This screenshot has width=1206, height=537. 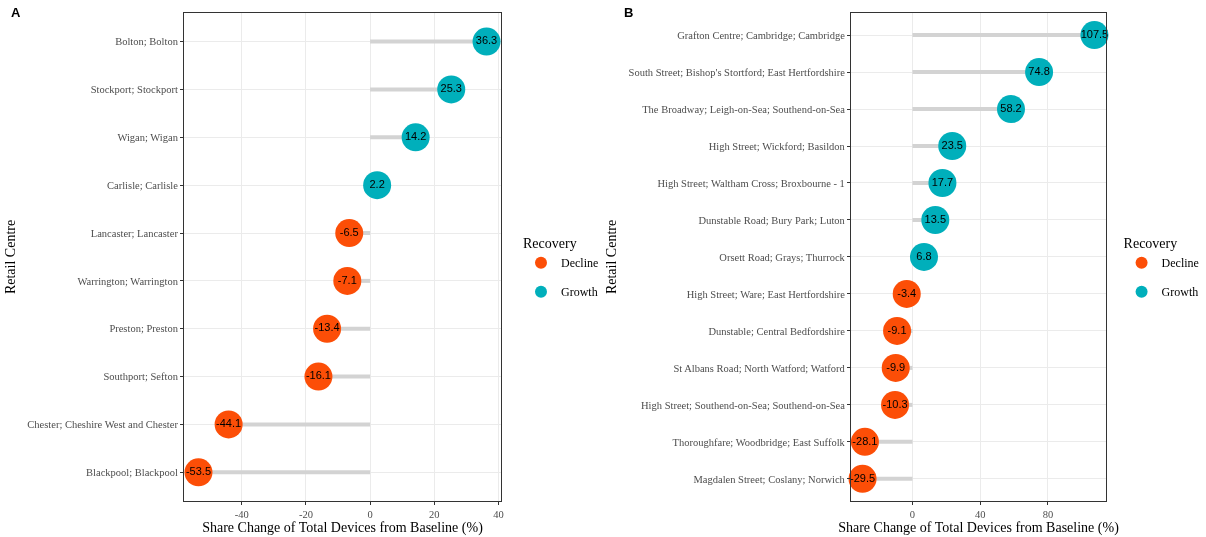 I want to click on data-label: -13.4, so click(x=327, y=327).